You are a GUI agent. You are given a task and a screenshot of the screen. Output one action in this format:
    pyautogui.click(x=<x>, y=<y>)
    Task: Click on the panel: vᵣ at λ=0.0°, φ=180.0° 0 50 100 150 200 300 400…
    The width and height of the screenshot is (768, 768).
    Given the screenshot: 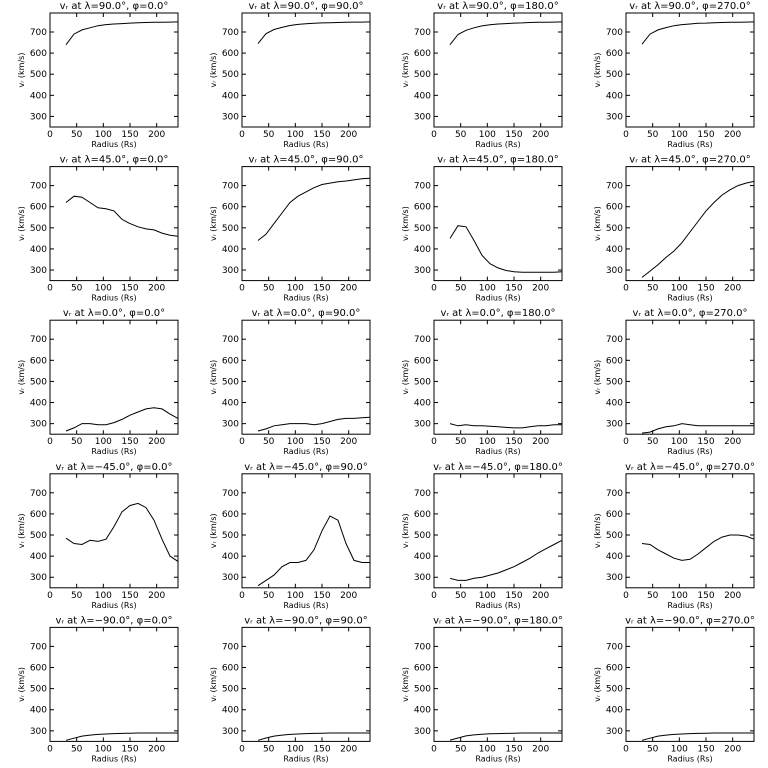 What is the action you would take?
    pyautogui.click(x=482, y=382)
    